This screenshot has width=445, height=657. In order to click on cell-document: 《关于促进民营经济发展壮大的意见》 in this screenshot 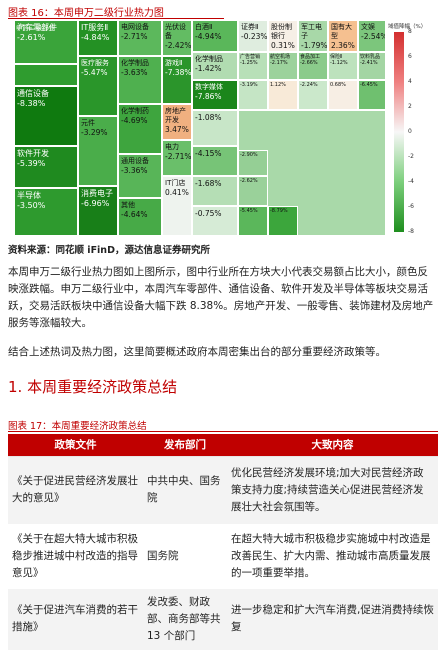, I will do `click(75, 490)`.